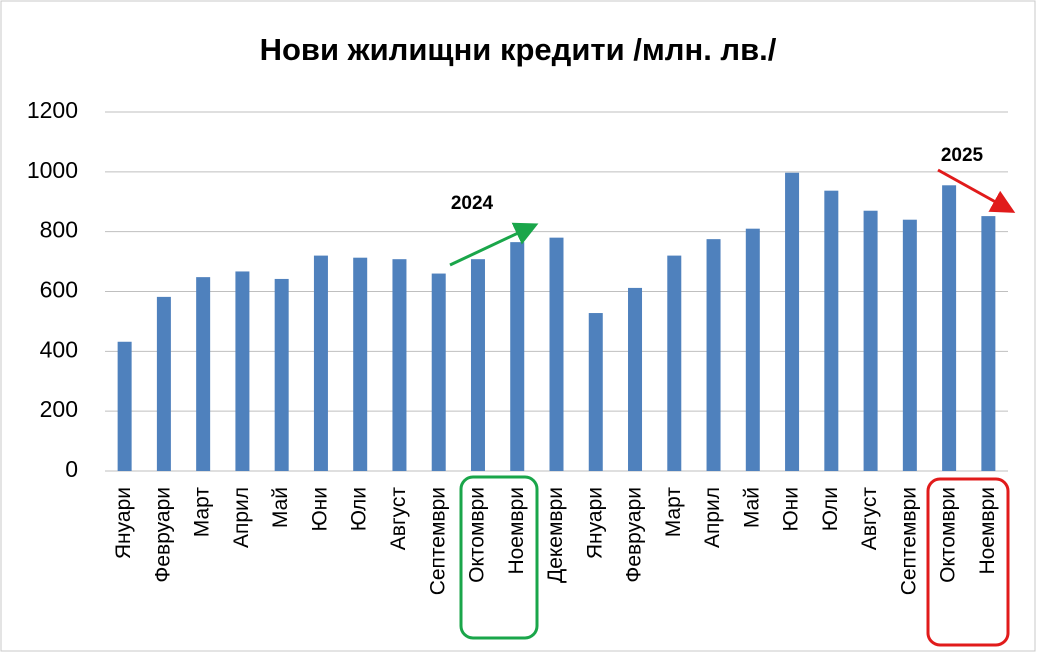 This screenshot has height=653, width=1037. What do you see at coordinates (59, 409) in the screenshot?
I see `y-tick-label: 200` at bounding box center [59, 409].